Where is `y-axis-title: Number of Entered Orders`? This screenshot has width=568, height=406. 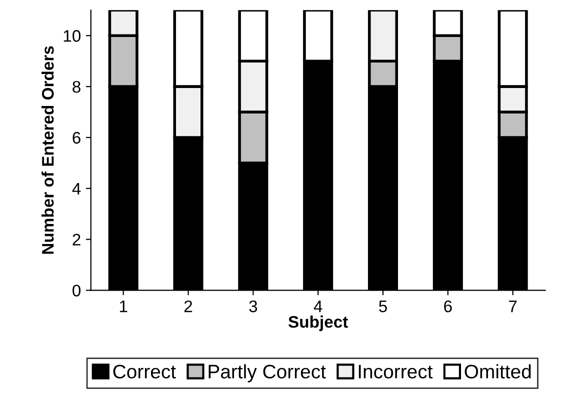
y-axis-title: Number of Entered Orders is located at coordinates (48, 150).